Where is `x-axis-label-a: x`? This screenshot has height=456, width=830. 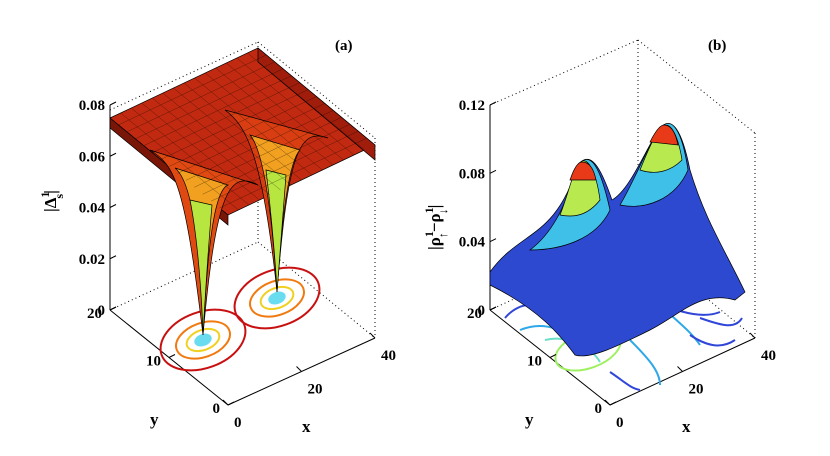 x-axis-label-a: x is located at coordinates (306, 426).